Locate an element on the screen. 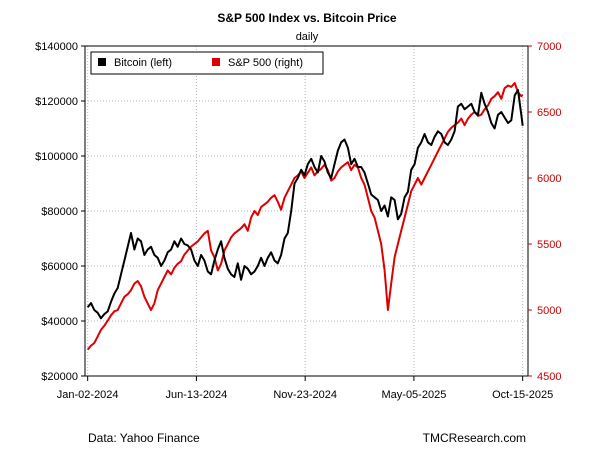 This screenshot has width=600, height=450. x-axis-tick-label: Jun-13-2024 is located at coordinates (197, 395).